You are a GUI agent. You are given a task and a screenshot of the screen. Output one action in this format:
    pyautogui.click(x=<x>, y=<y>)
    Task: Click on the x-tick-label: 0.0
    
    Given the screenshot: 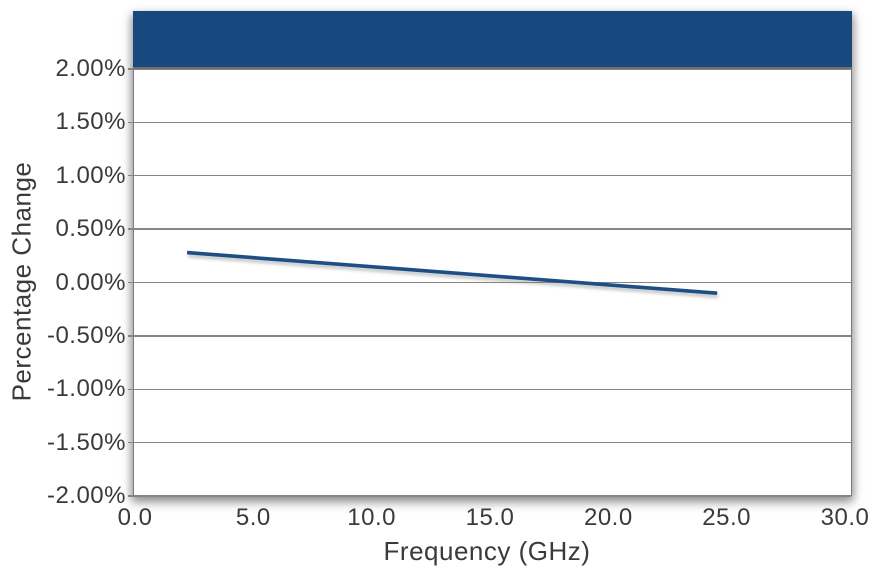 What is the action you would take?
    pyautogui.click(x=135, y=517)
    